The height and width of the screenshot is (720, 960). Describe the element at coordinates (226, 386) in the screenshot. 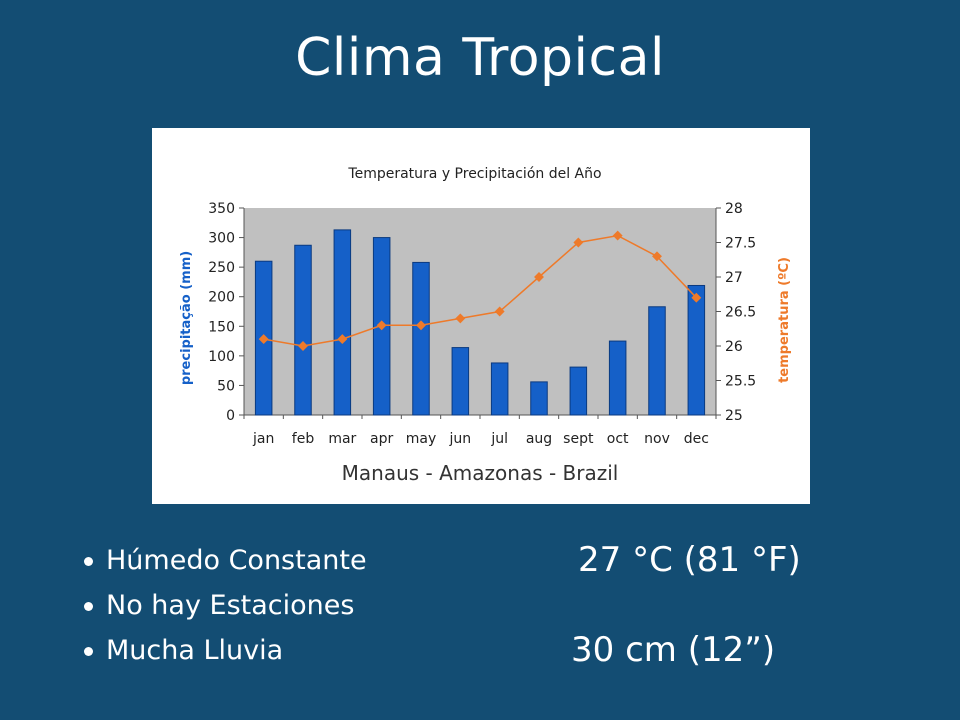

I see `y-left-tick-label: 50` at that location.